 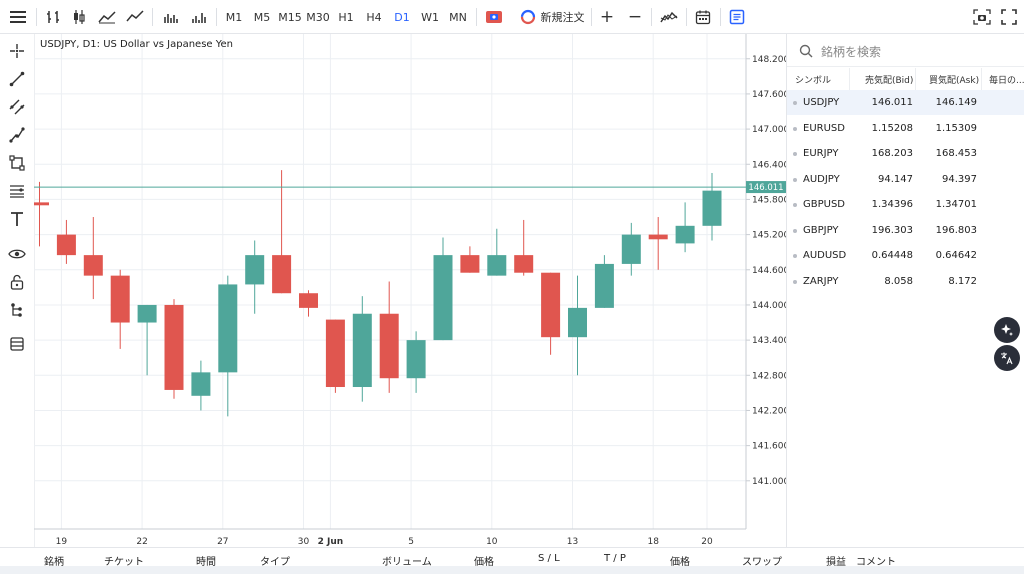 I want to click on line-chart-icon, so click(x=135, y=17).